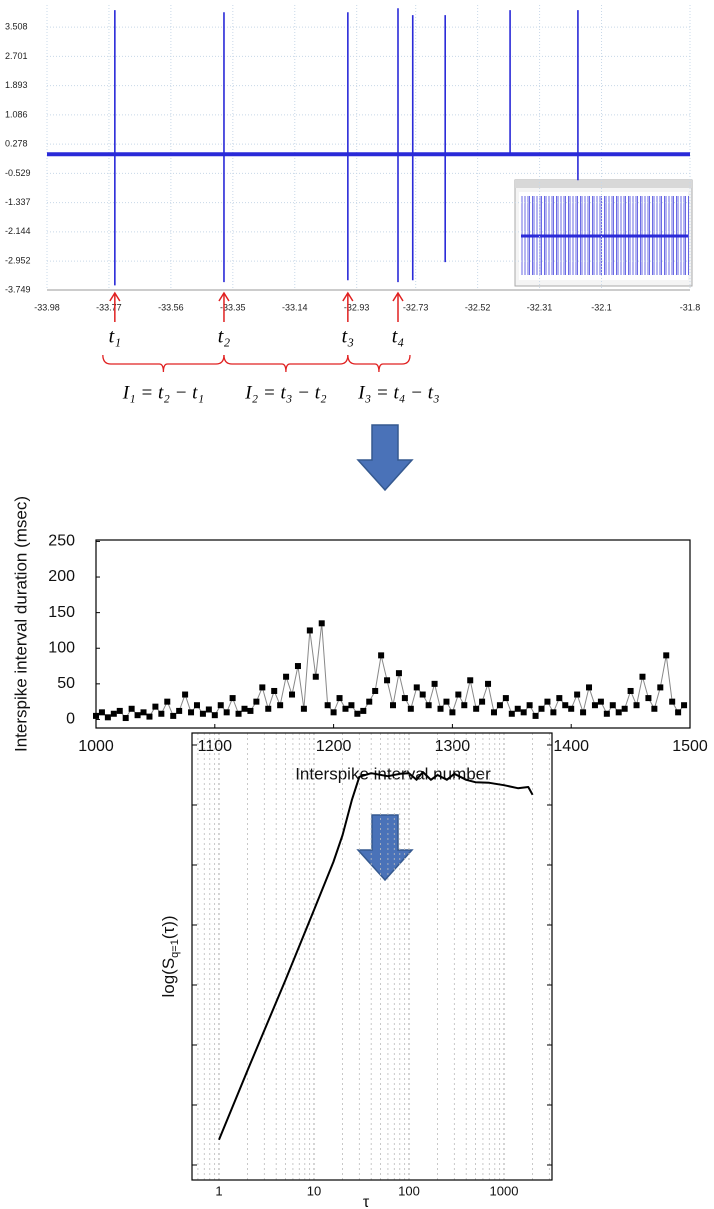 This screenshot has width=714, height=1209. I want to click on inset-window, so click(603, 233).